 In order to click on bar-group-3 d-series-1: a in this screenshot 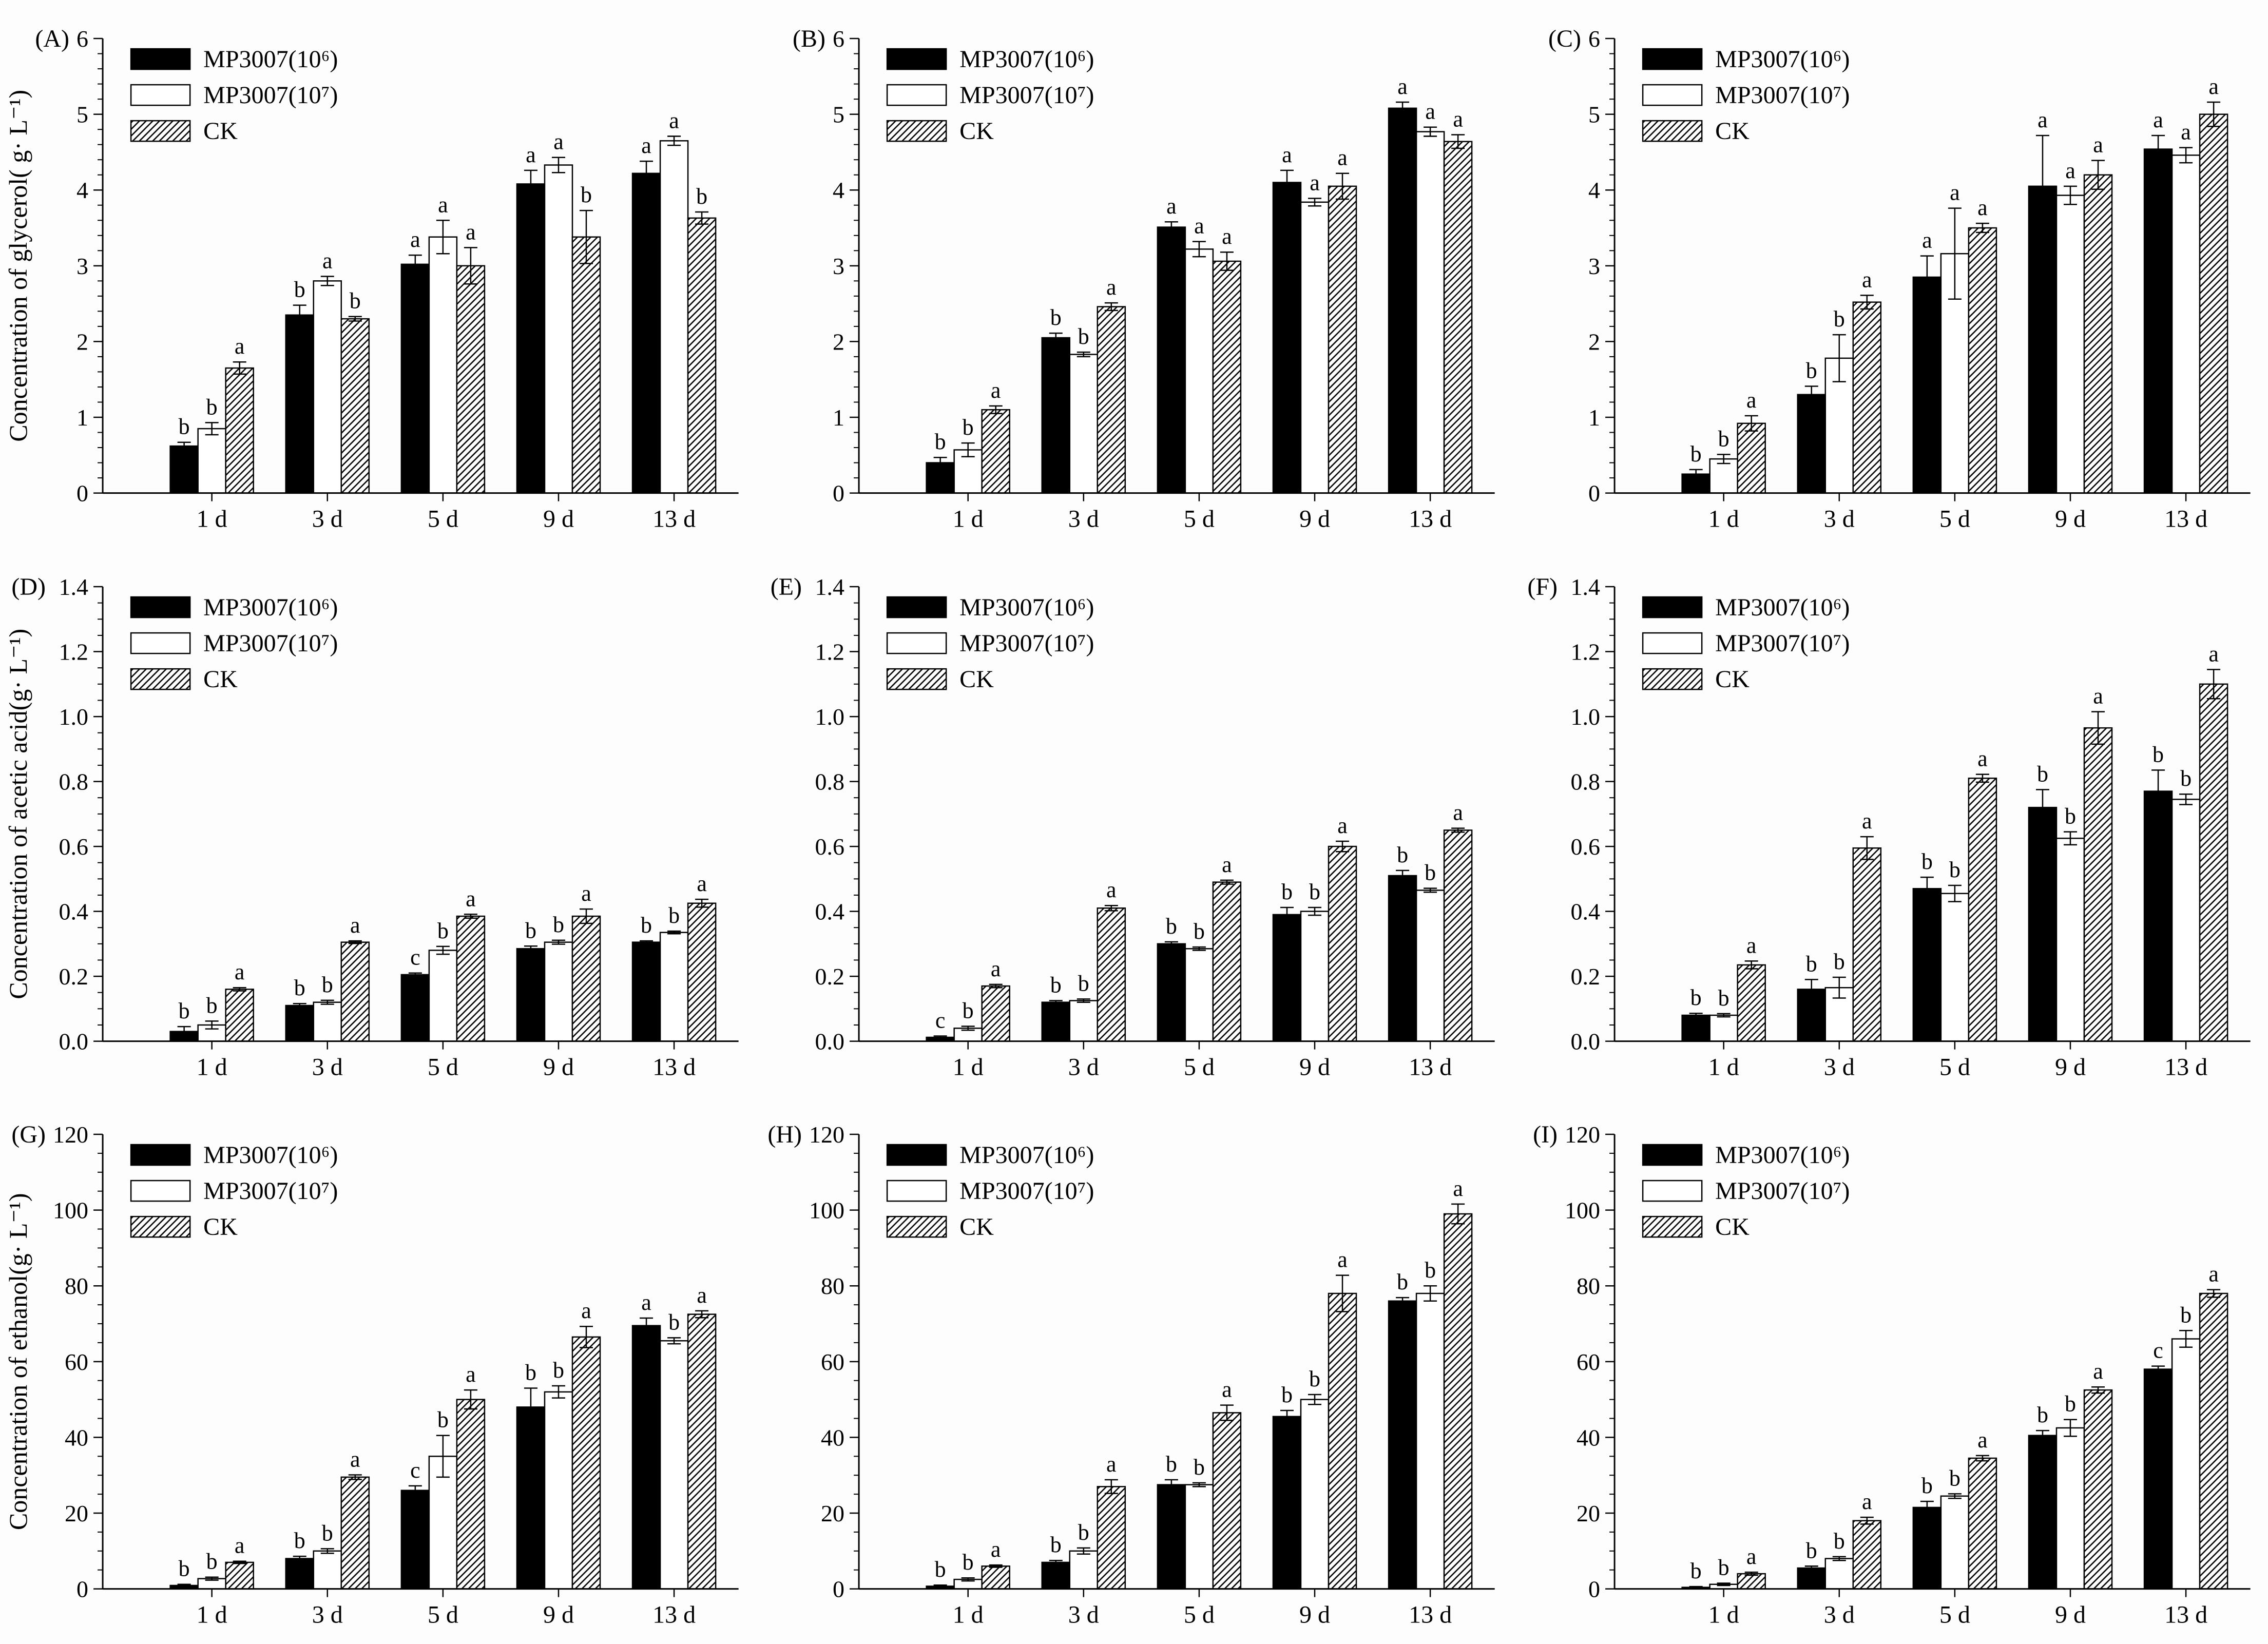, I will do `click(328, 371)`.